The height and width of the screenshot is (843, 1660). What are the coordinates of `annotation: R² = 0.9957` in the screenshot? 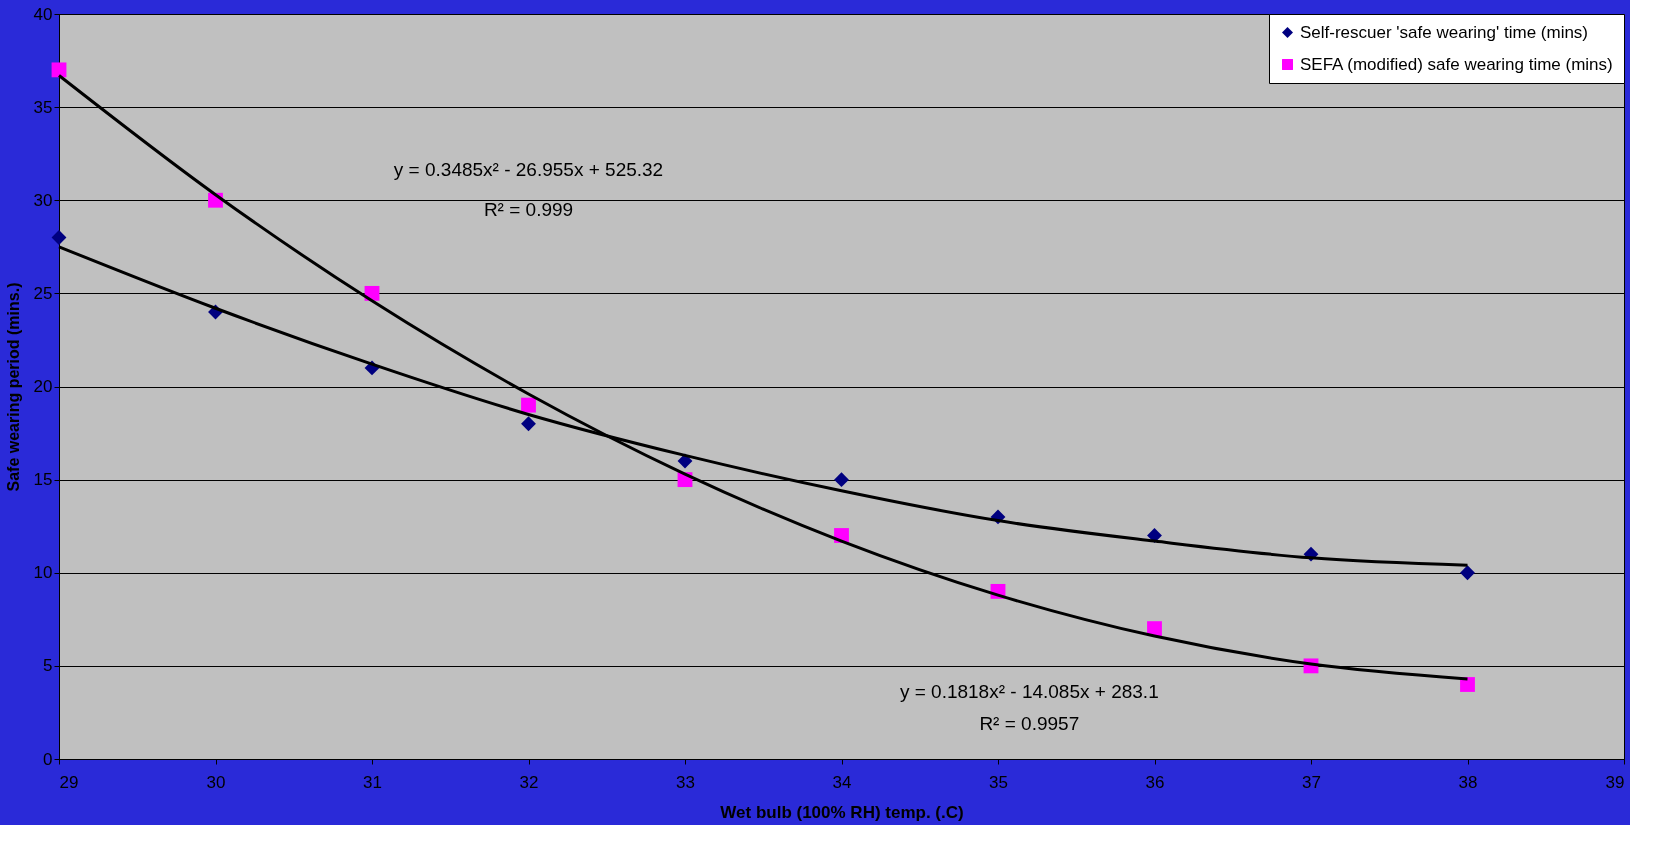 It's located at (1029, 723).